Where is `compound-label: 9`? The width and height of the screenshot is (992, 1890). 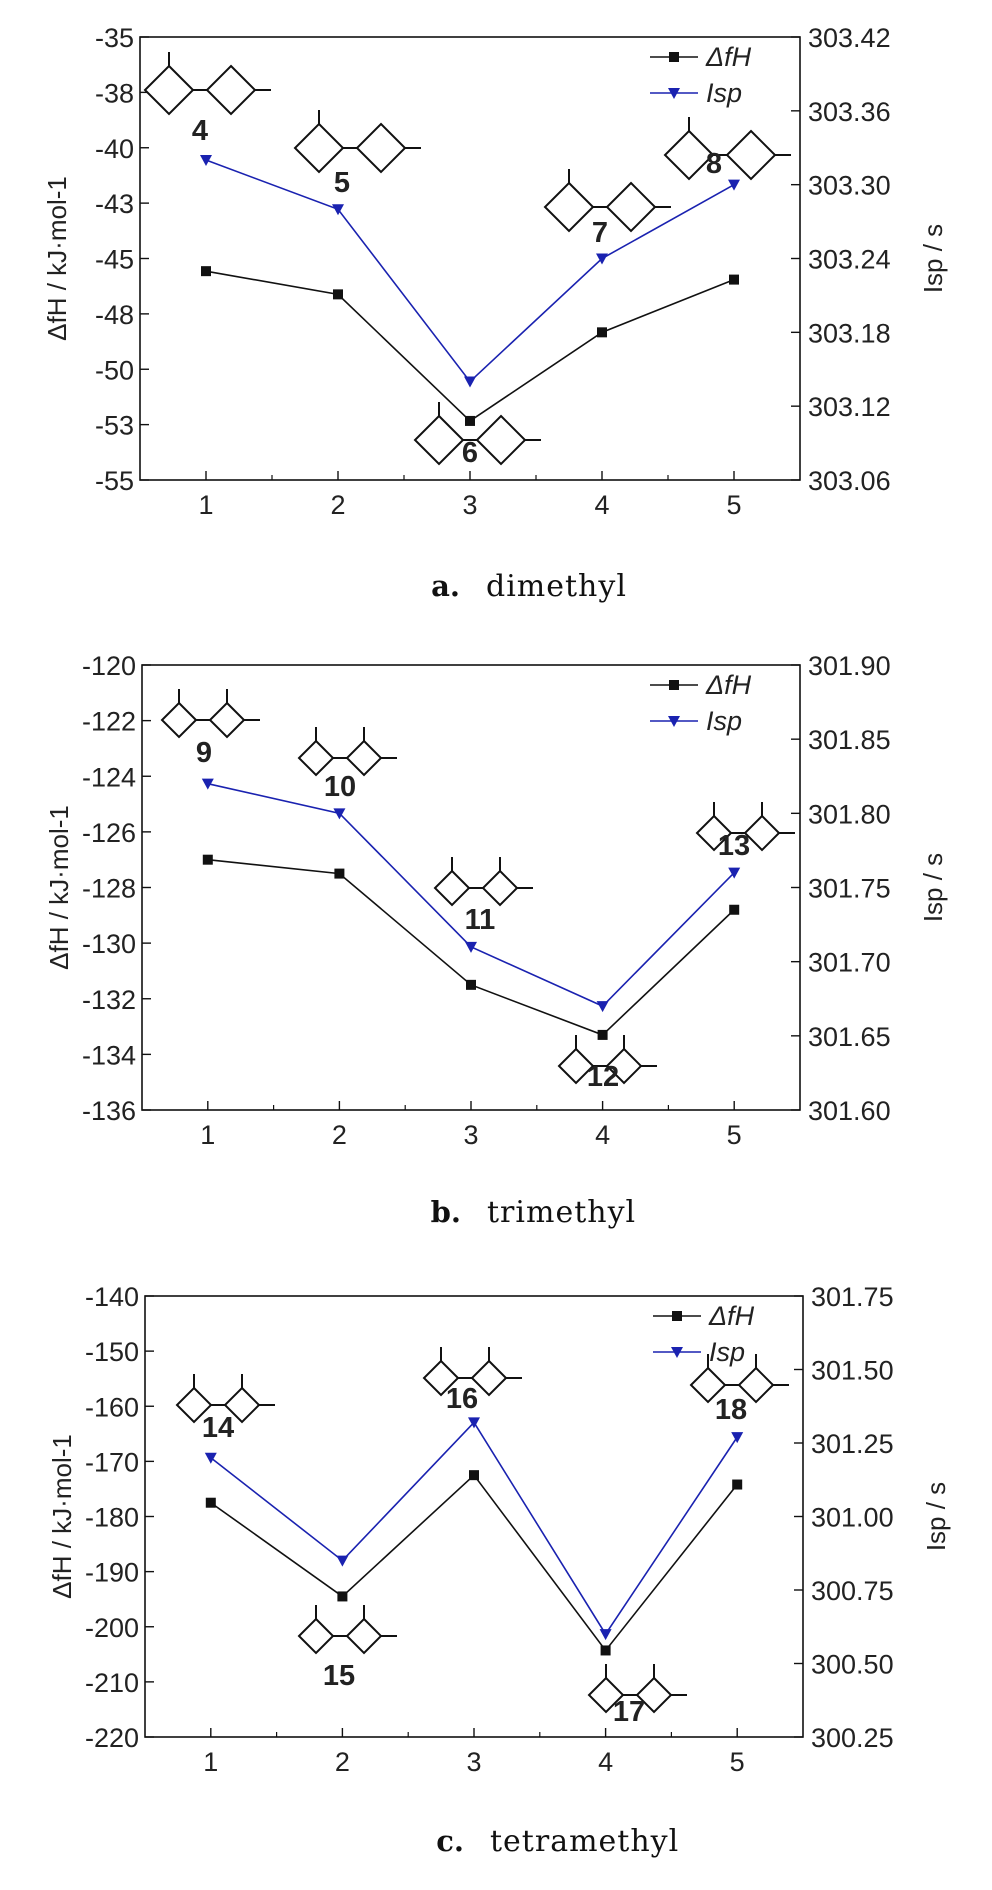 compound-label: 9 is located at coordinates (204, 753).